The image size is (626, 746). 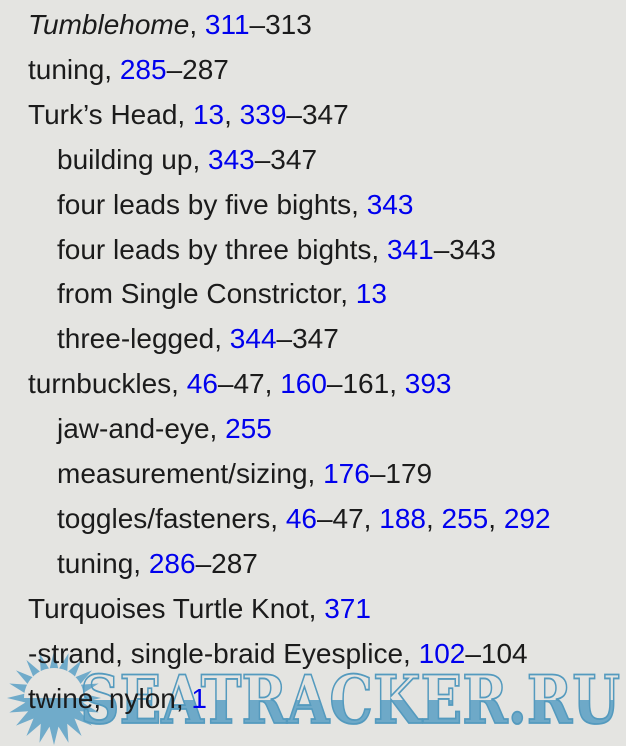 What do you see at coordinates (313, 70) in the screenshot?
I see `index-entry: tuning, 285–287` at bounding box center [313, 70].